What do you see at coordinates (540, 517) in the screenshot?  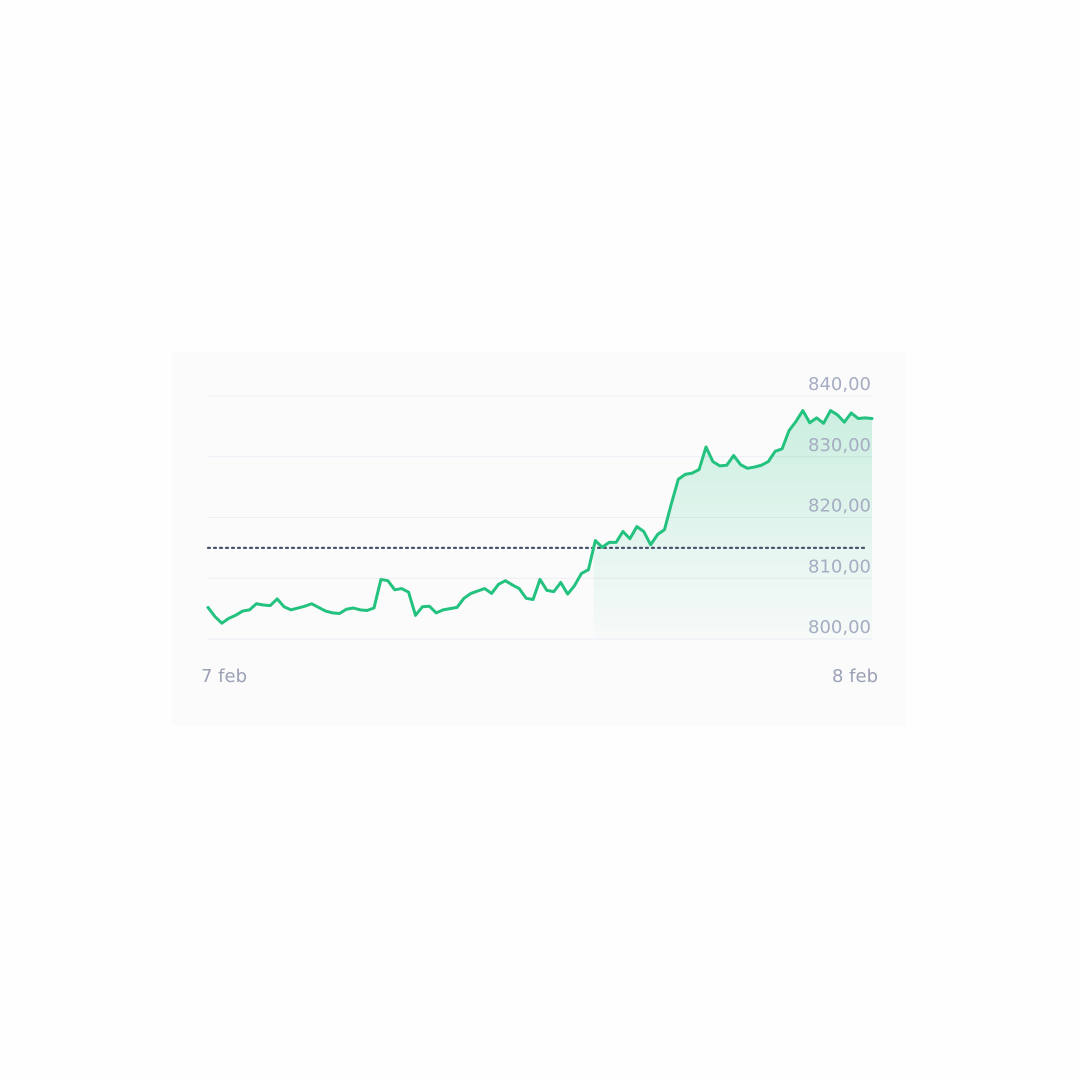 I see `price-line` at bounding box center [540, 517].